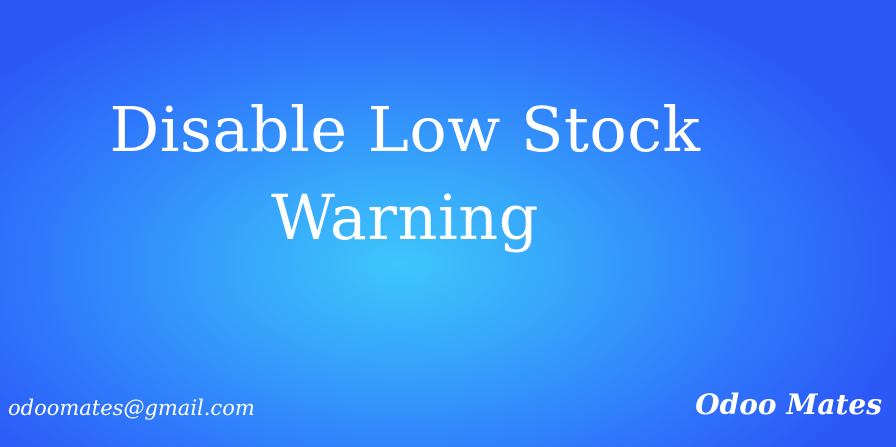 The image size is (896, 447). Describe the element at coordinates (788, 404) in the screenshot. I see `brand-name: Odoo Mates` at that location.